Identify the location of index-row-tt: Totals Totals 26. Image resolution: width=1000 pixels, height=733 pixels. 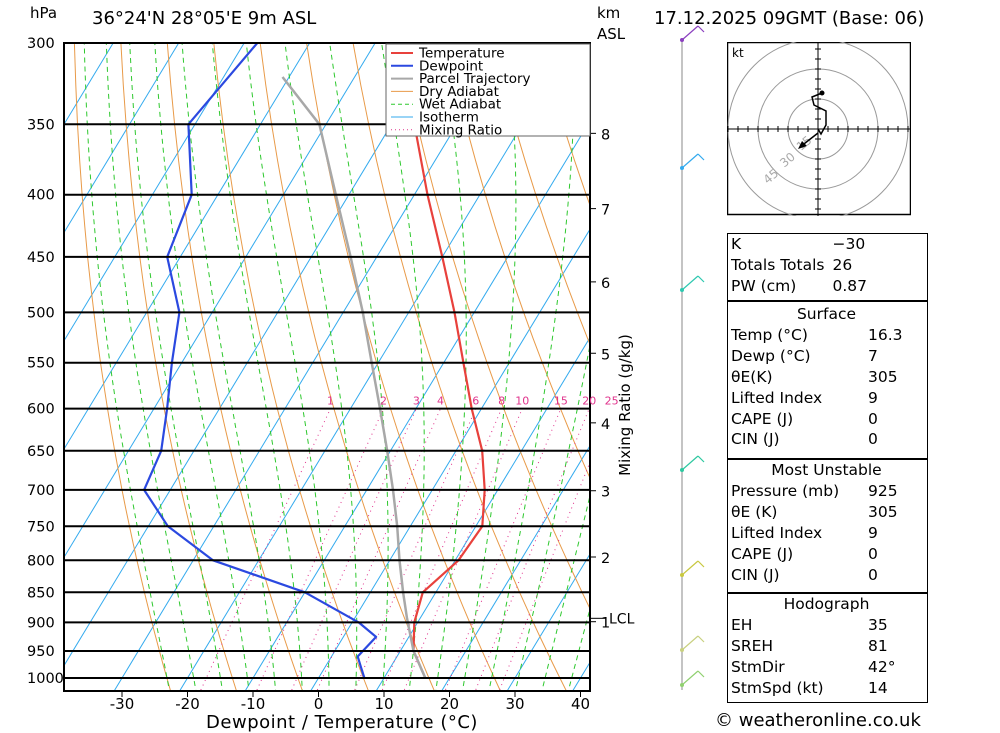
(792, 264).